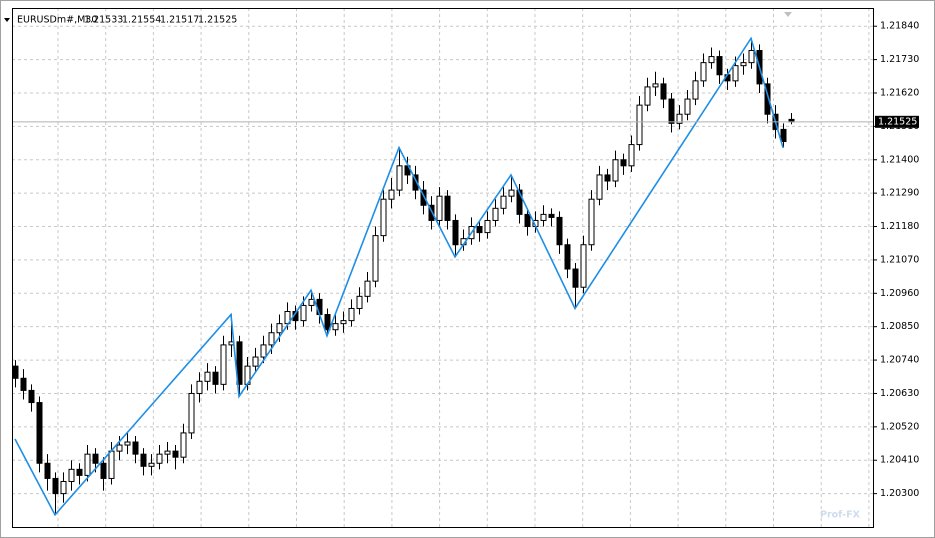 Image resolution: width=935 pixels, height=538 pixels. What do you see at coordinates (899, 426) in the screenshot?
I see `y-tick-label: 1.20520` at bounding box center [899, 426].